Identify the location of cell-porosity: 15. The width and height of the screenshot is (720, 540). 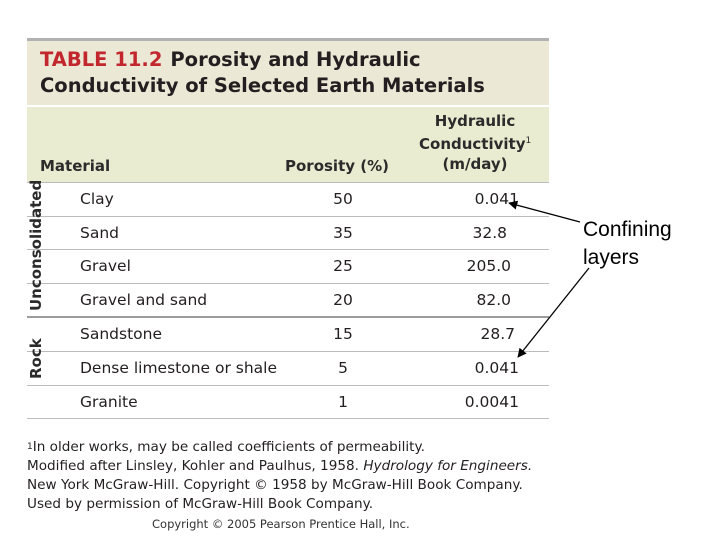
(343, 334).